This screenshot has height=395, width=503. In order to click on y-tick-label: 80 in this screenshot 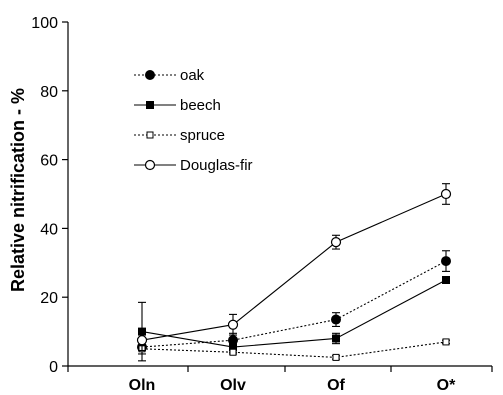, I will do `click(49, 92)`.